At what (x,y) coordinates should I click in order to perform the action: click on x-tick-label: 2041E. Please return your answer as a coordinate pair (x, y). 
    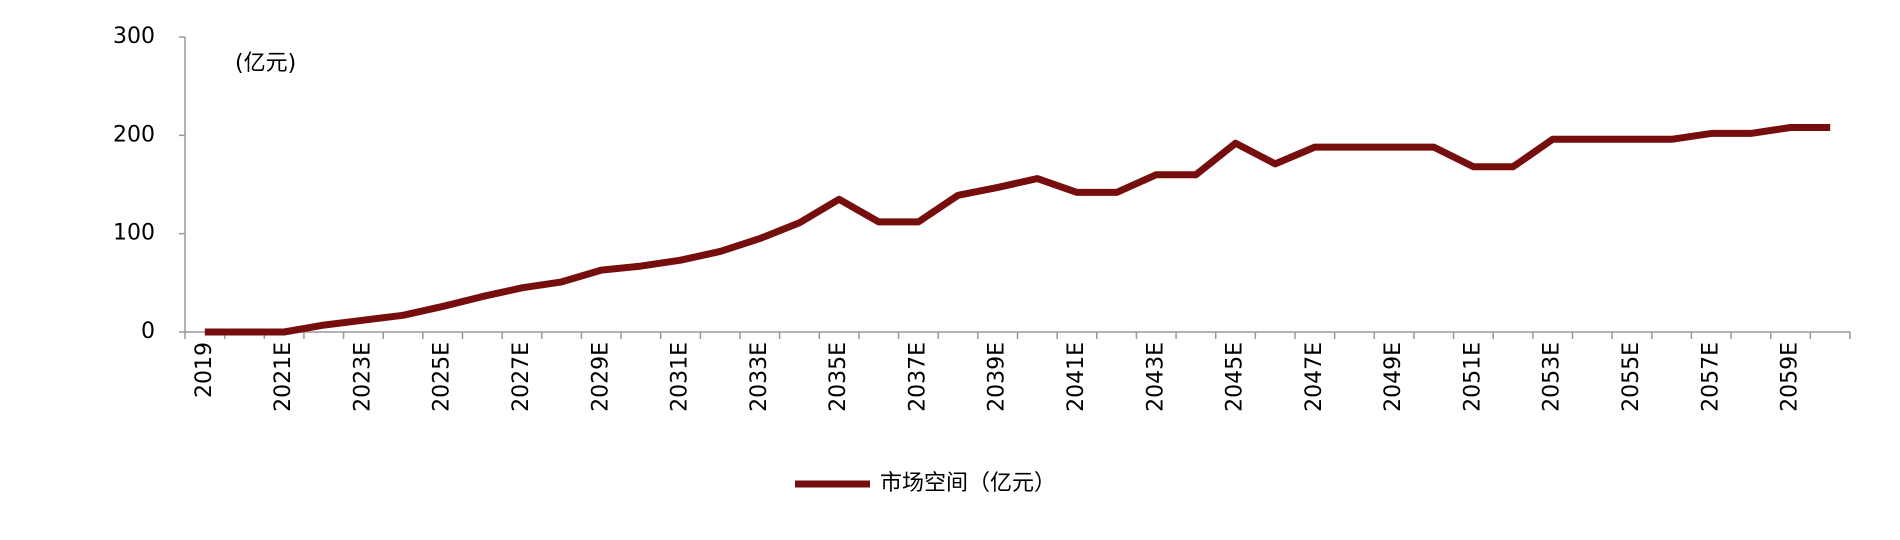
    Looking at the image, I should click on (1076, 377).